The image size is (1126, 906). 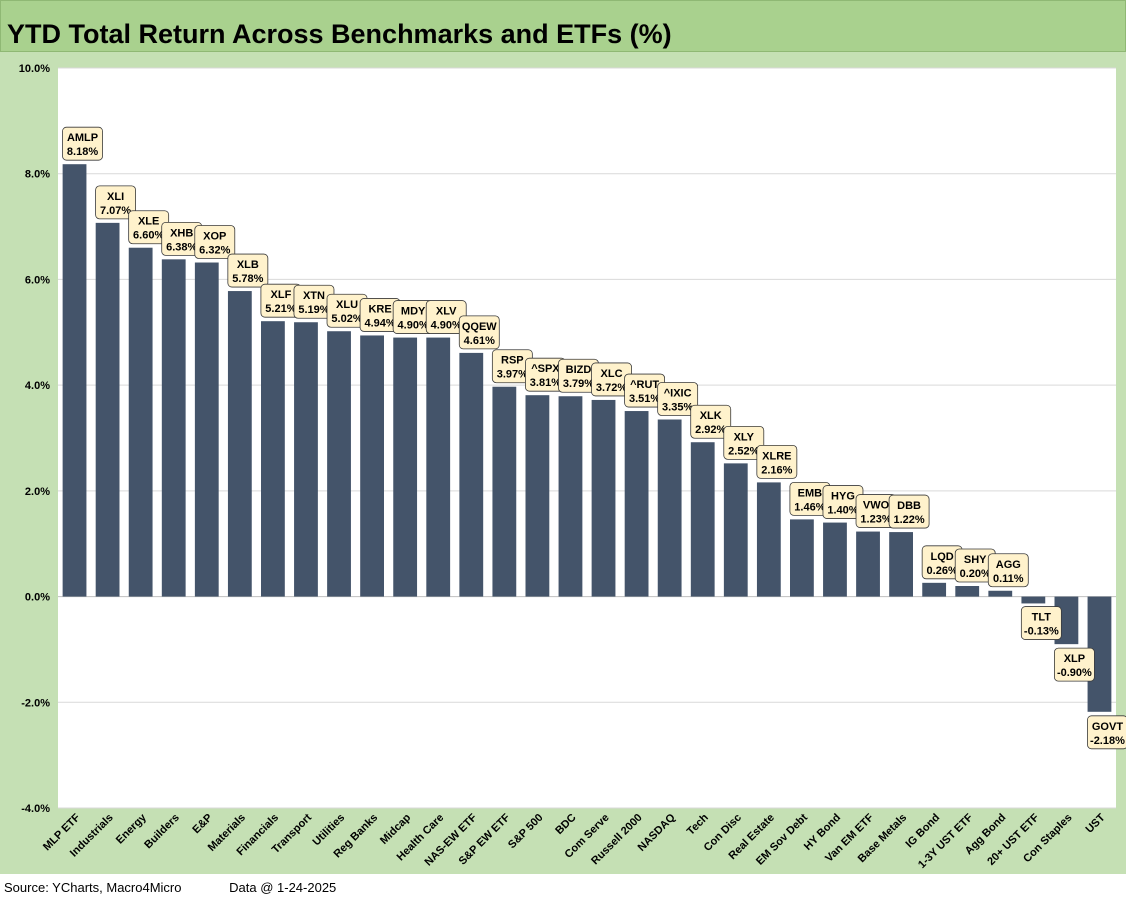 I want to click on bar-kre, so click(x=372, y=466).